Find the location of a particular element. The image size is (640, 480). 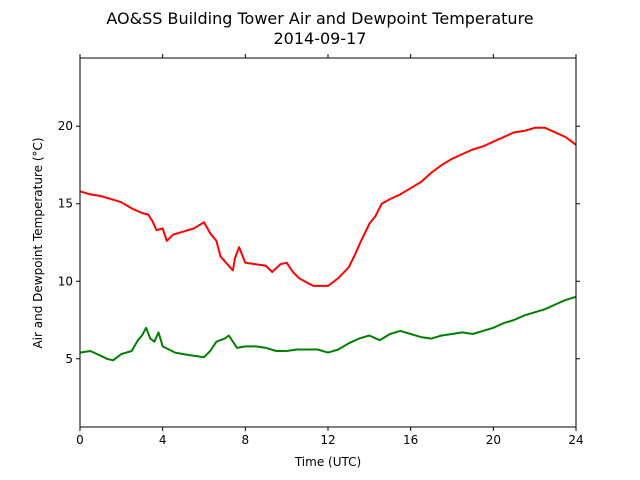

y-tick-label: 15 is located at coordinates (65, 204).